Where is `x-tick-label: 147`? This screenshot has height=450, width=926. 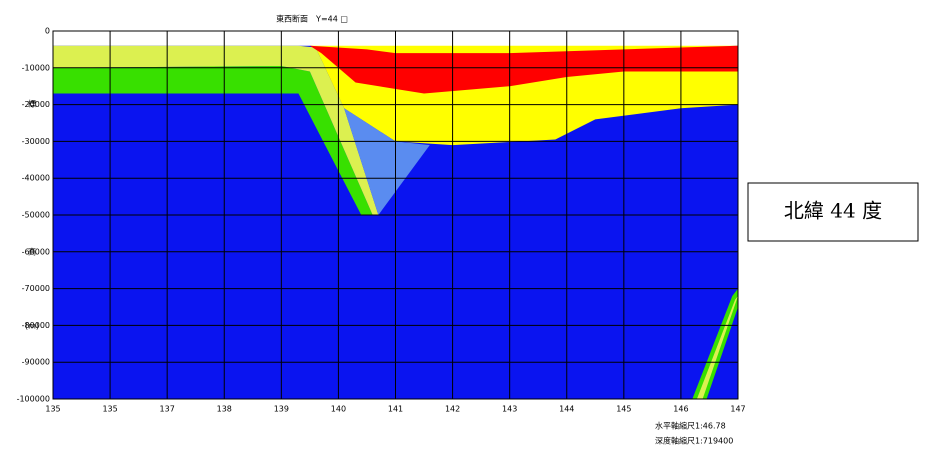 x-tick-label: 147 is located at coordinates (737, 409).